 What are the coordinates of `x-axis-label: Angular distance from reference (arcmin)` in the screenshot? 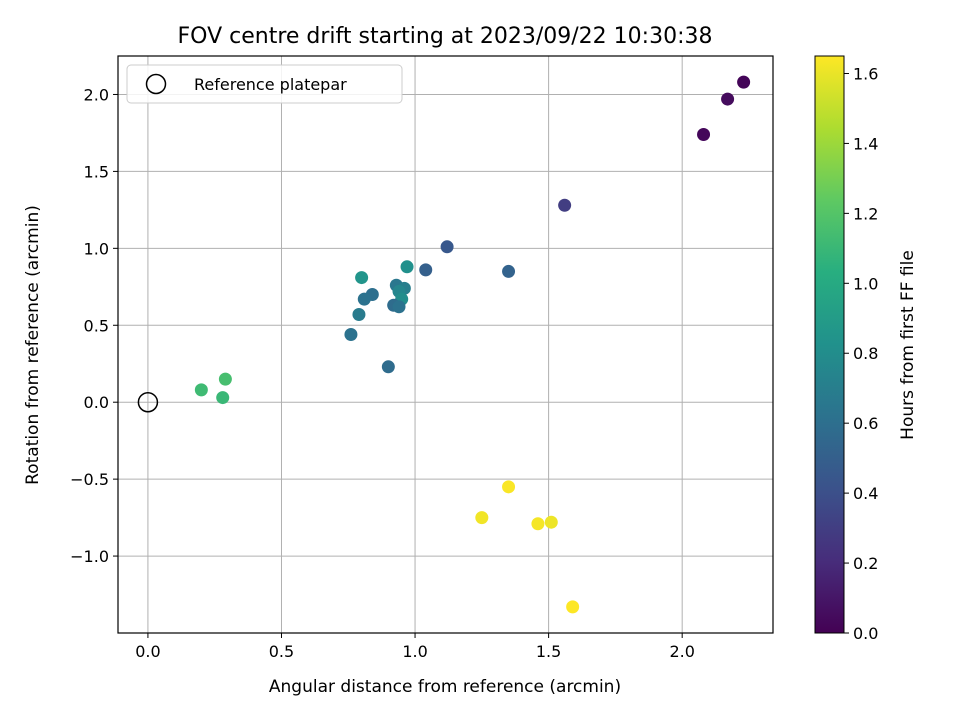 It's located at (445, 687).